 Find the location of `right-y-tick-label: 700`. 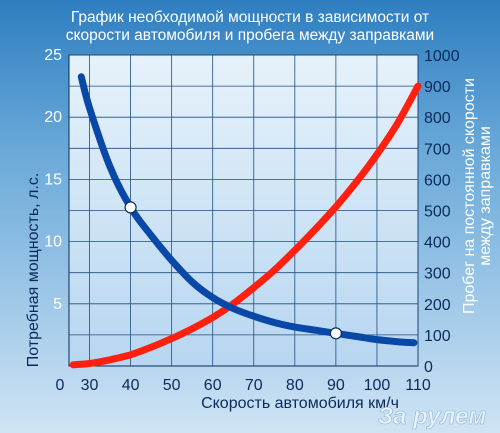

right-y-tick-label: 700 is located at coordinates (437, 149).